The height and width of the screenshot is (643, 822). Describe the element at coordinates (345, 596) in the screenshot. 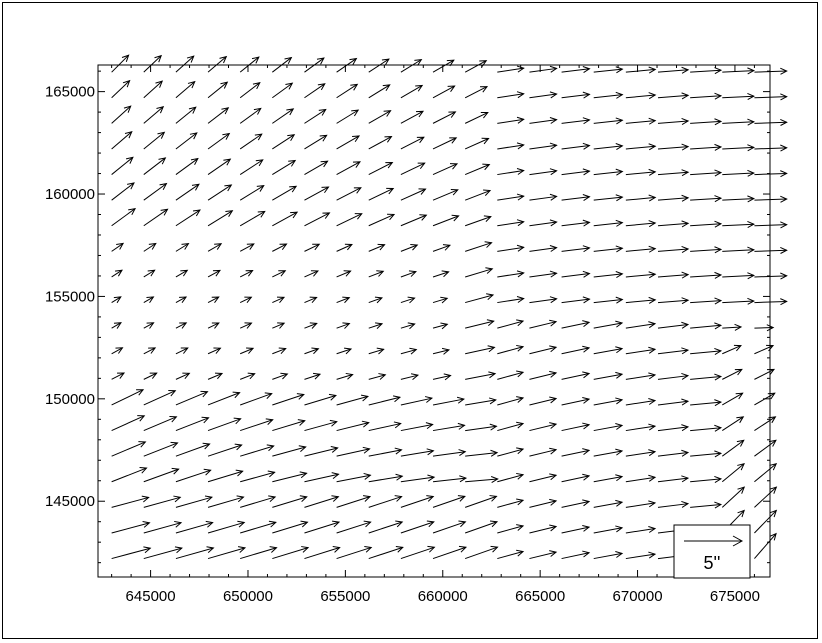

I see `x-tick-label: 655000` at that location.